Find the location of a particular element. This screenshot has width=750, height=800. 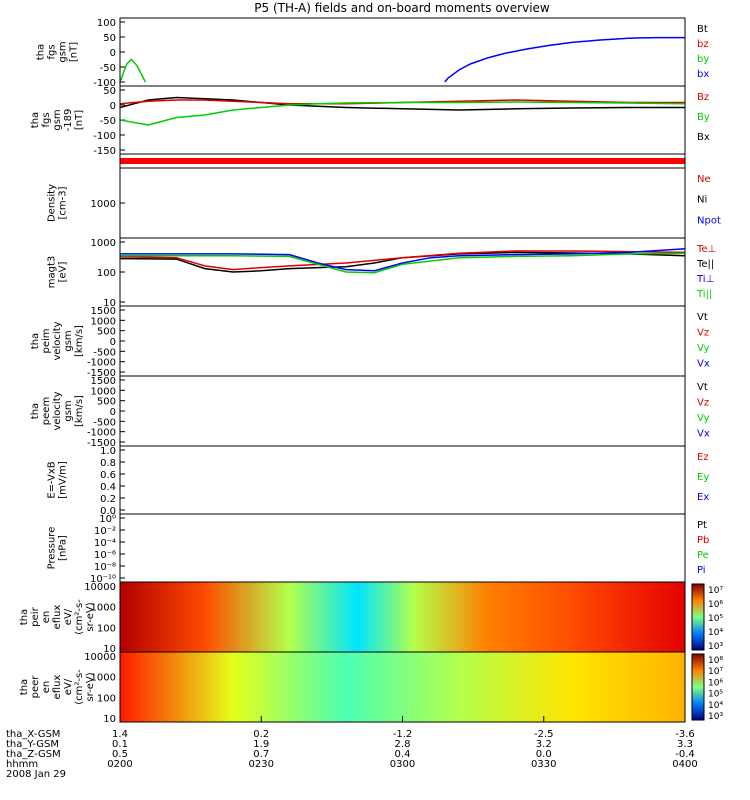

legend-bz: bz is located at coordinates (703, 44).